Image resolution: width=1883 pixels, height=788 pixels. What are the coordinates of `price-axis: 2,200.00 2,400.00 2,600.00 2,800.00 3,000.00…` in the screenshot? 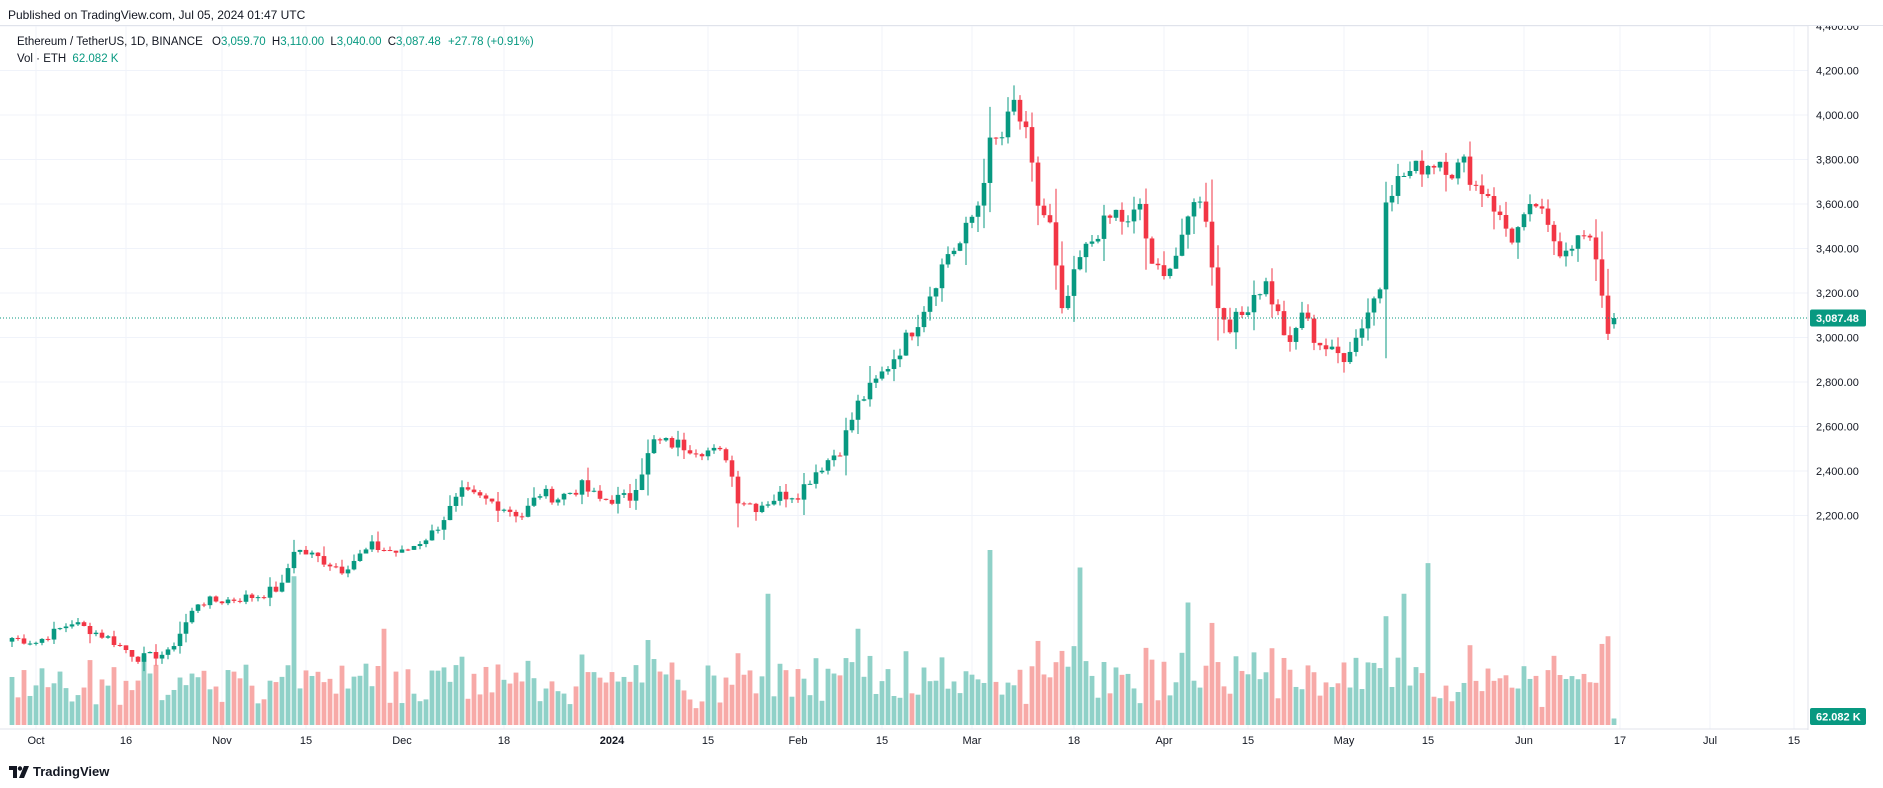 It's located at (1837, 274).